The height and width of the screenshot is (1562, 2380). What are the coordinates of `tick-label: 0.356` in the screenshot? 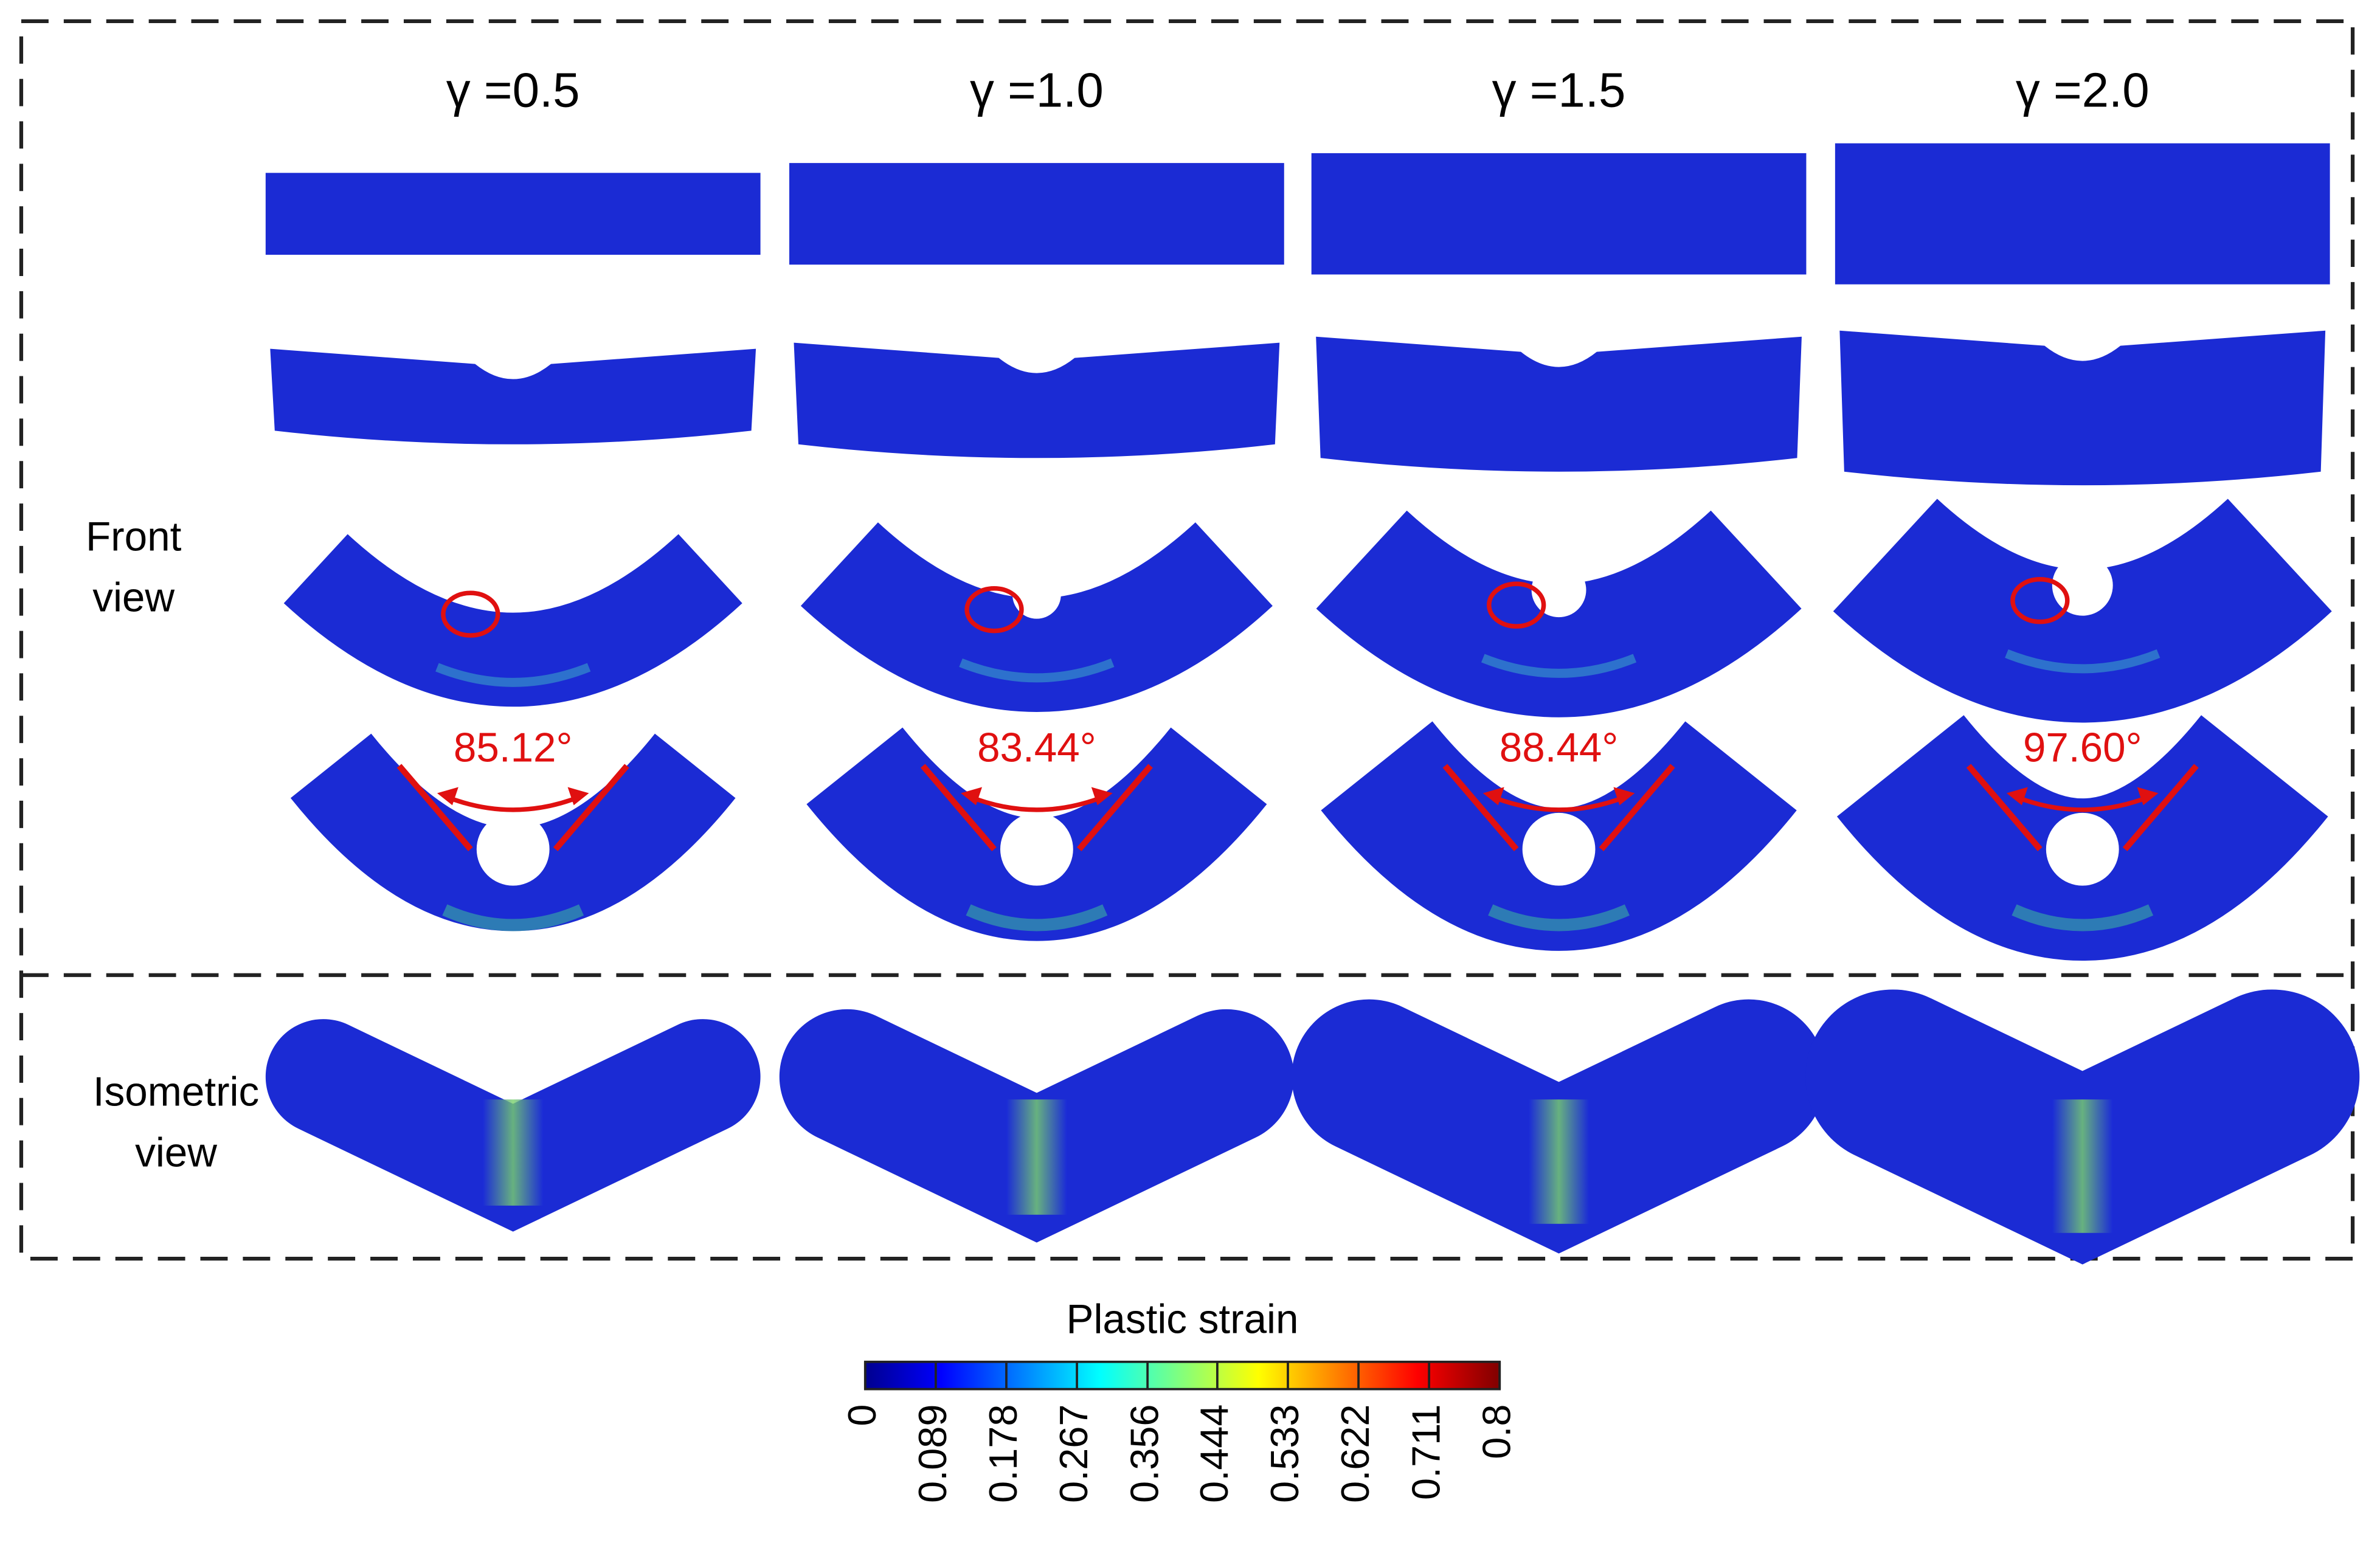 It's located at (1144, 1454).